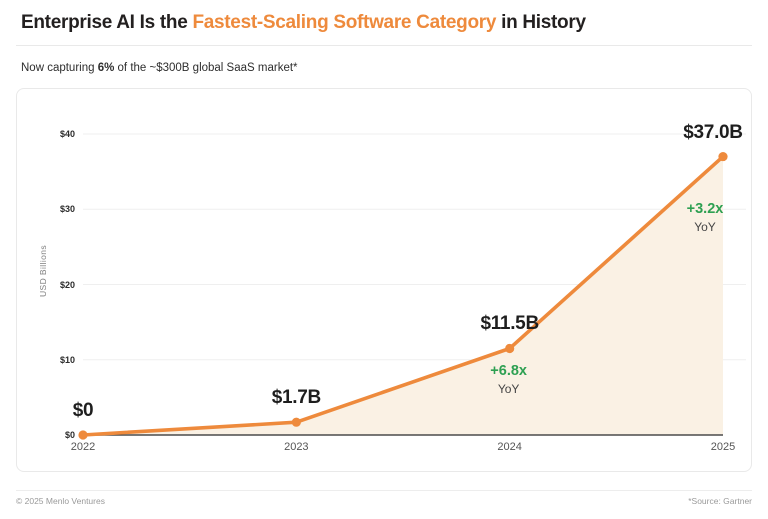  What do you see at coordinates (720, 501) in the screenshot?
I see `source-text: *Source: Gartner` at bounding box center [720, 501].